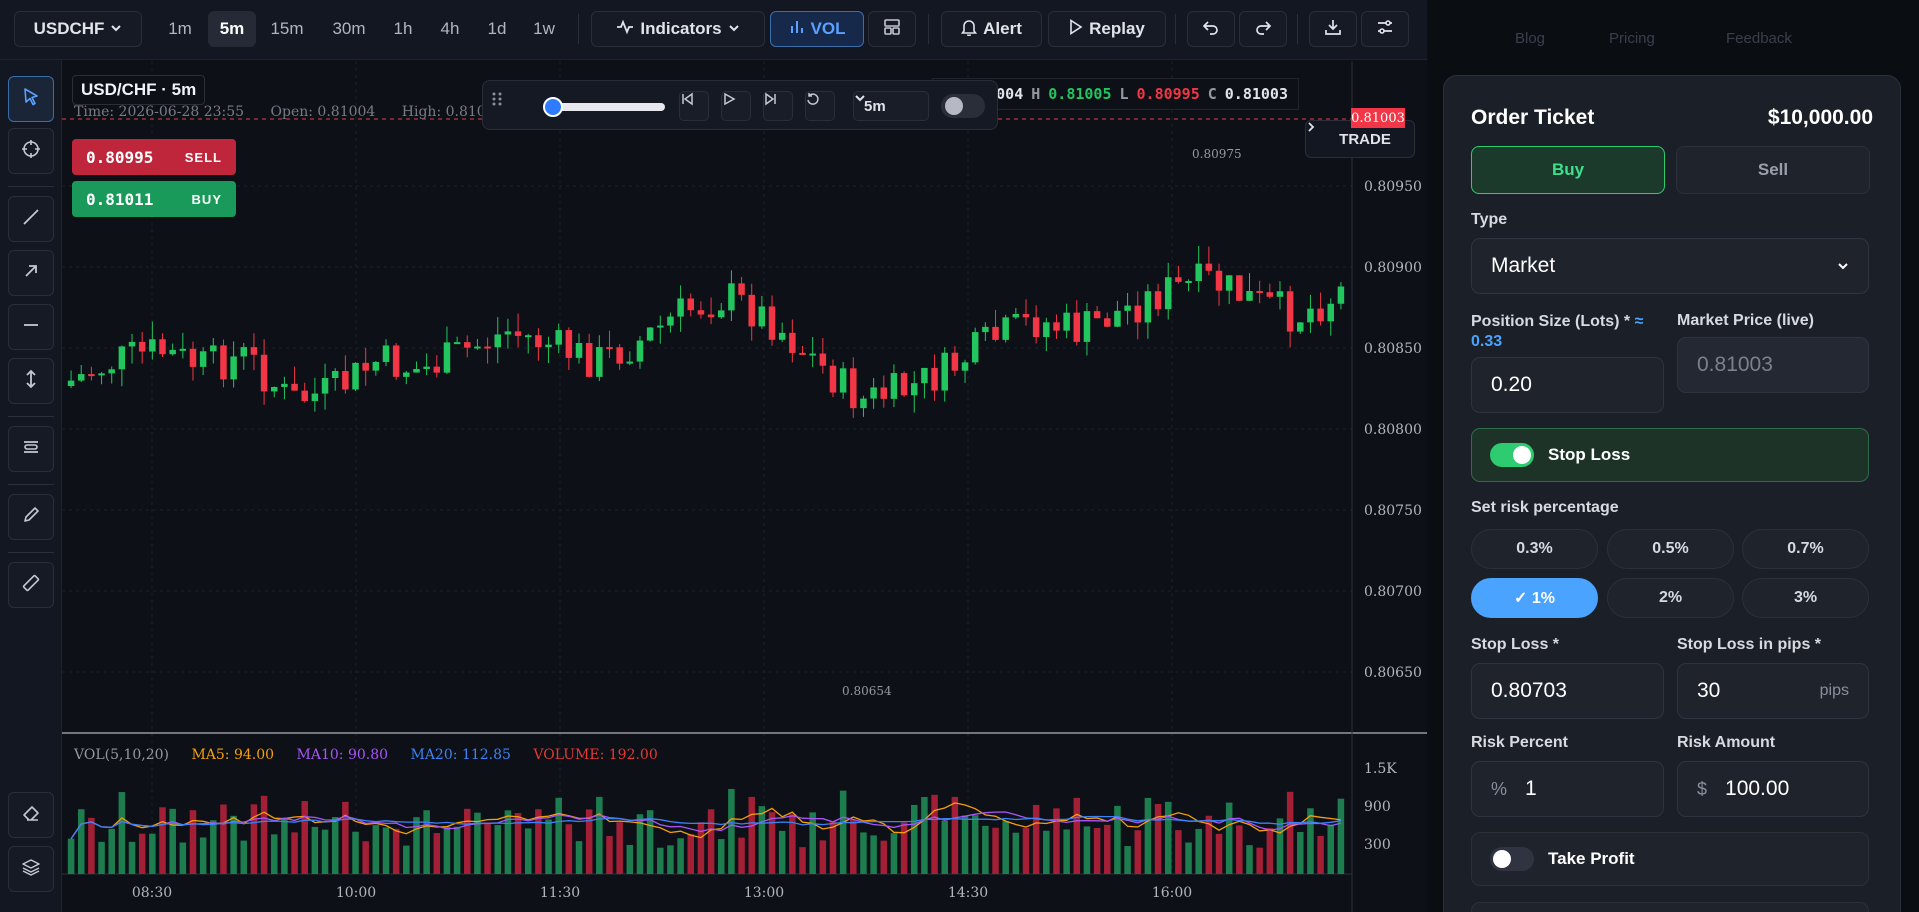  What do you see at coordinates (1393, 349) in the screenshot?
I see `price-axis-label: 0.80850` at bounding box center [1393, 349].